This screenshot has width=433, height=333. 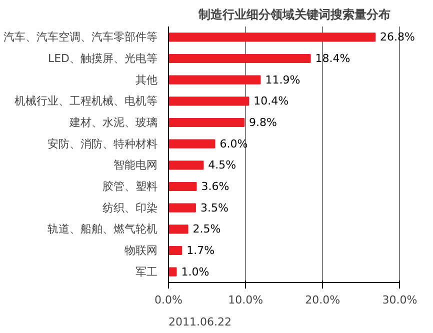 I want to click on chart-title: 制造行业细分领域关键词搜索量分布, so click(x=294, y=15).